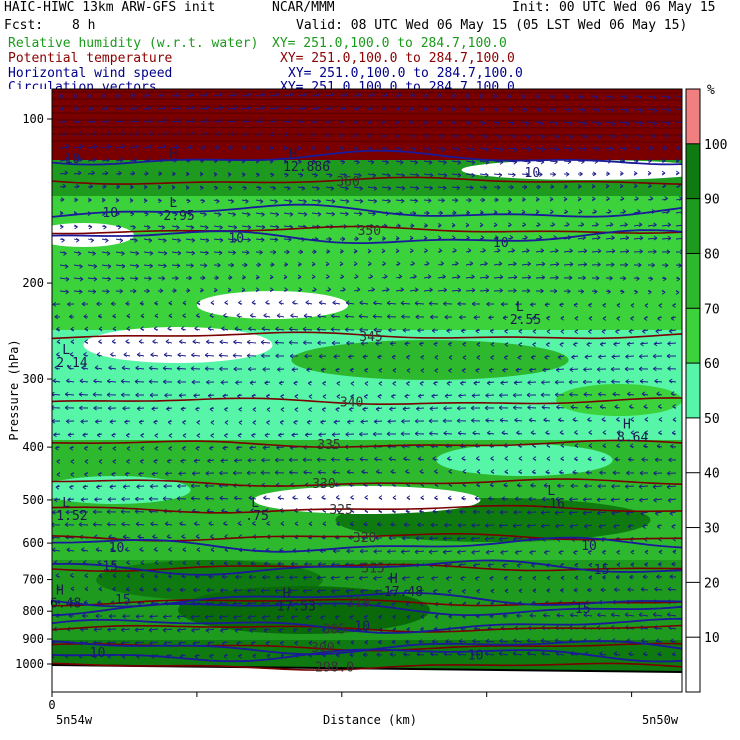 The height and width of the screenshot is (740, 740). I want to click on model-title: HAIC-HIWC 13km ARW-GFS init, so click(110, 7).